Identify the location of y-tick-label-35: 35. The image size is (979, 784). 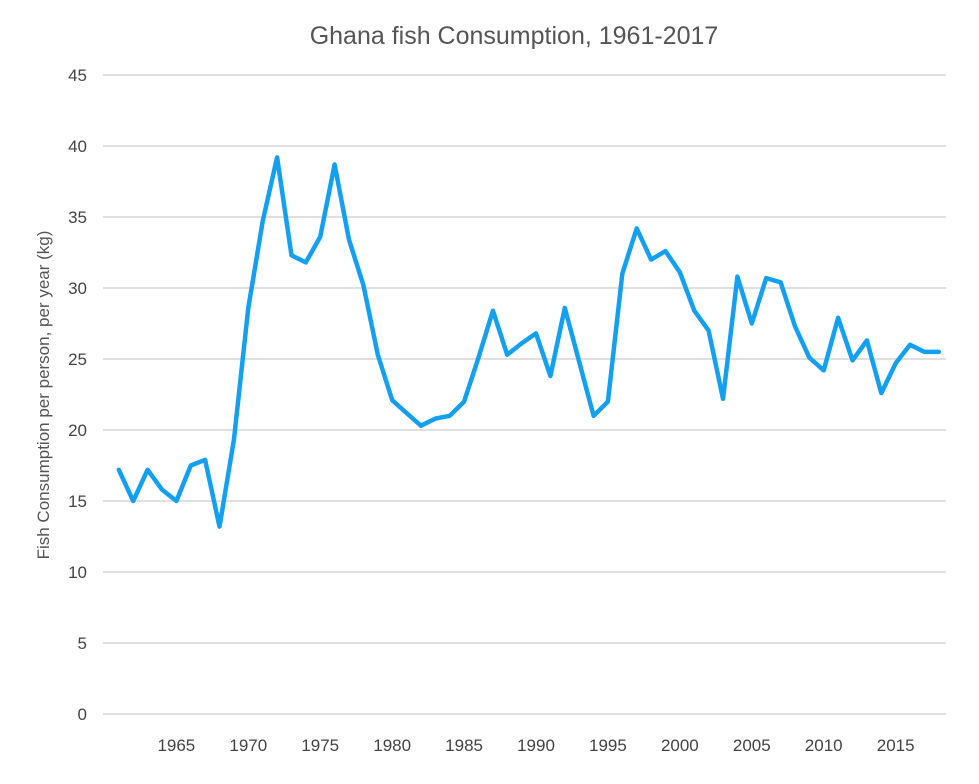
(77, 217).